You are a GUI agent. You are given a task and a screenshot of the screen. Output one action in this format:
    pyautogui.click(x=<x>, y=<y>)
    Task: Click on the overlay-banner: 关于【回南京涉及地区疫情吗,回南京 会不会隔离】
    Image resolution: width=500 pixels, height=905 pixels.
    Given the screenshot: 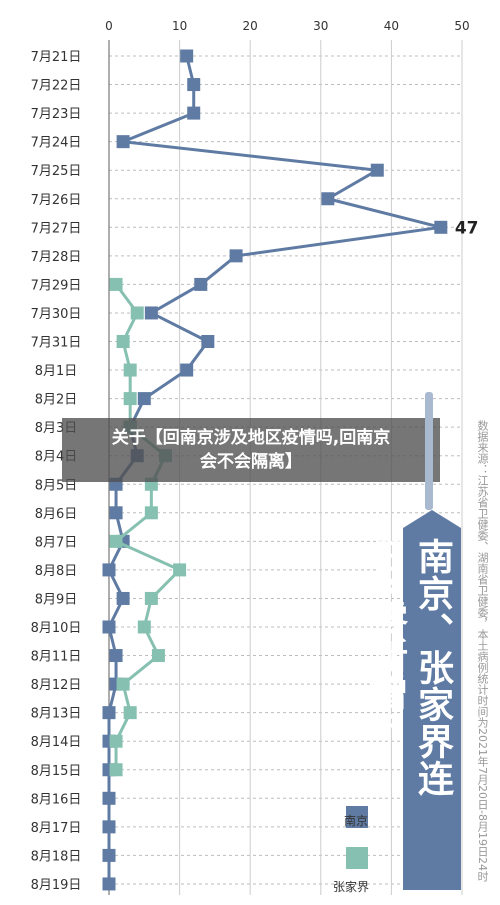 What is the action you would take?
    pyautogui.click(x=251, y=450)
    